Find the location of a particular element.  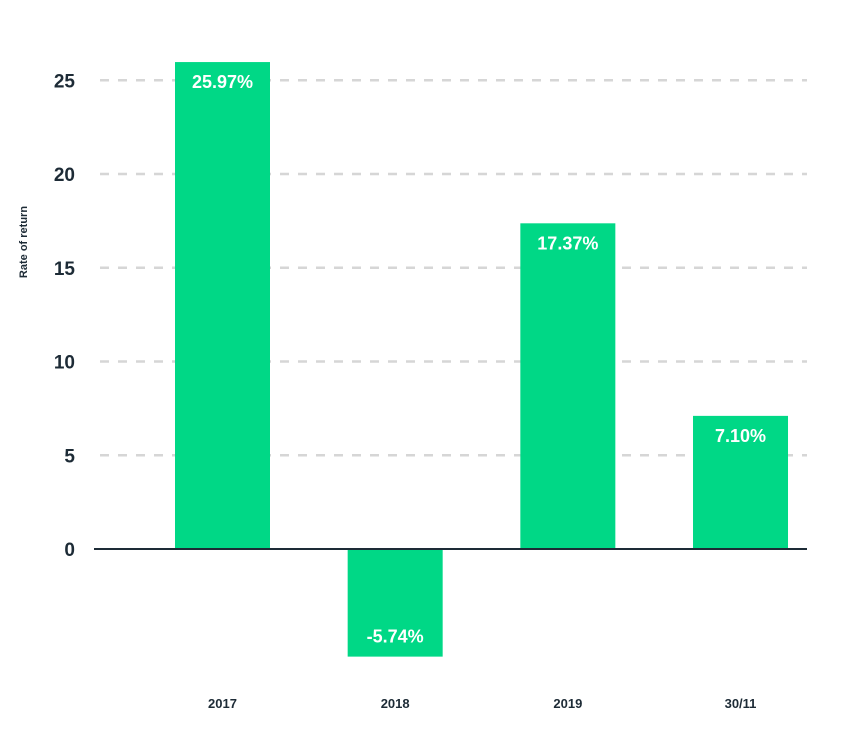

bar-2017 is located at coordinates (222, 305).